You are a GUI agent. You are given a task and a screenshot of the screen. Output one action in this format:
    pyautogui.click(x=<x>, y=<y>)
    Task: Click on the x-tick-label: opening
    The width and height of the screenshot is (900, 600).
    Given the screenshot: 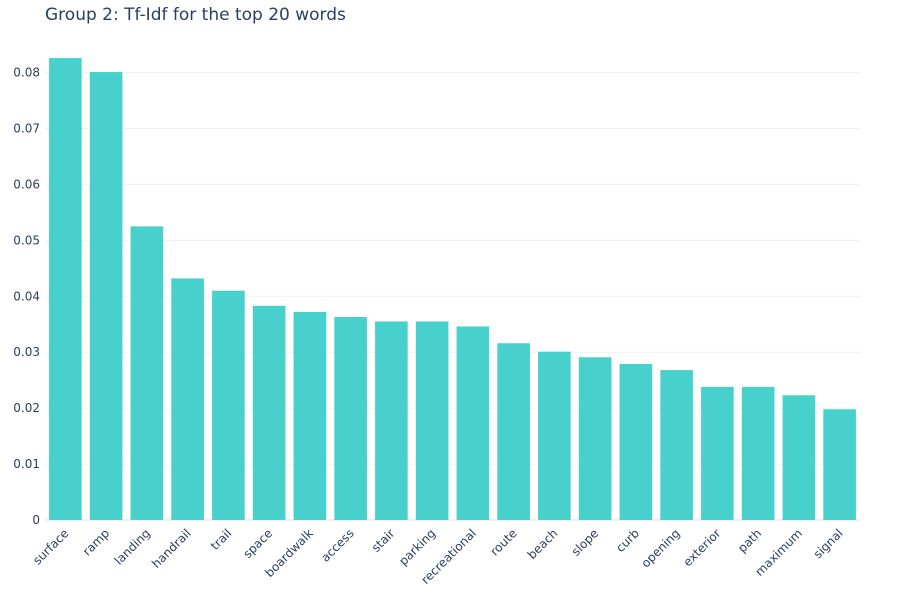 What is the action you would take?
    pyautogui.click(x=661, y=548)
    